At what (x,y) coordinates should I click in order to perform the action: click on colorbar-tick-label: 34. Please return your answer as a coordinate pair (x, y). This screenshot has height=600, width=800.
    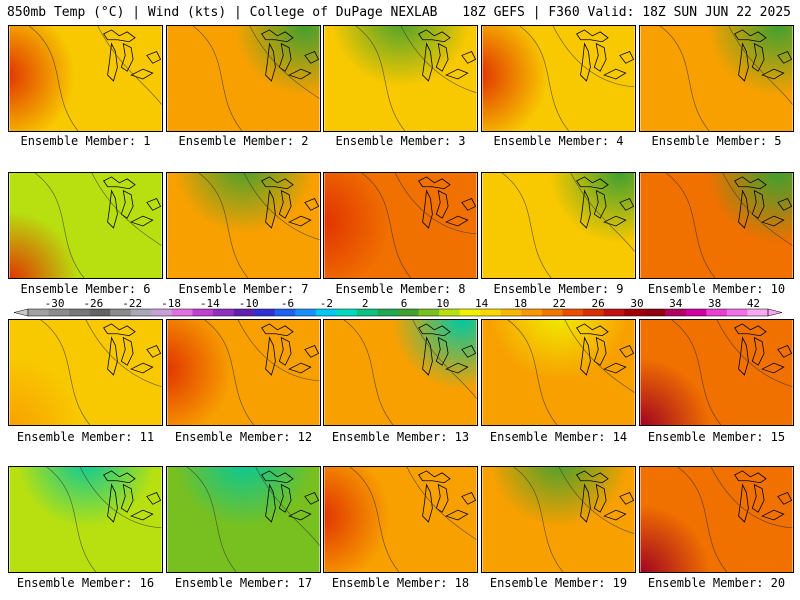
    Looking at the image, I should click on (676, 303).